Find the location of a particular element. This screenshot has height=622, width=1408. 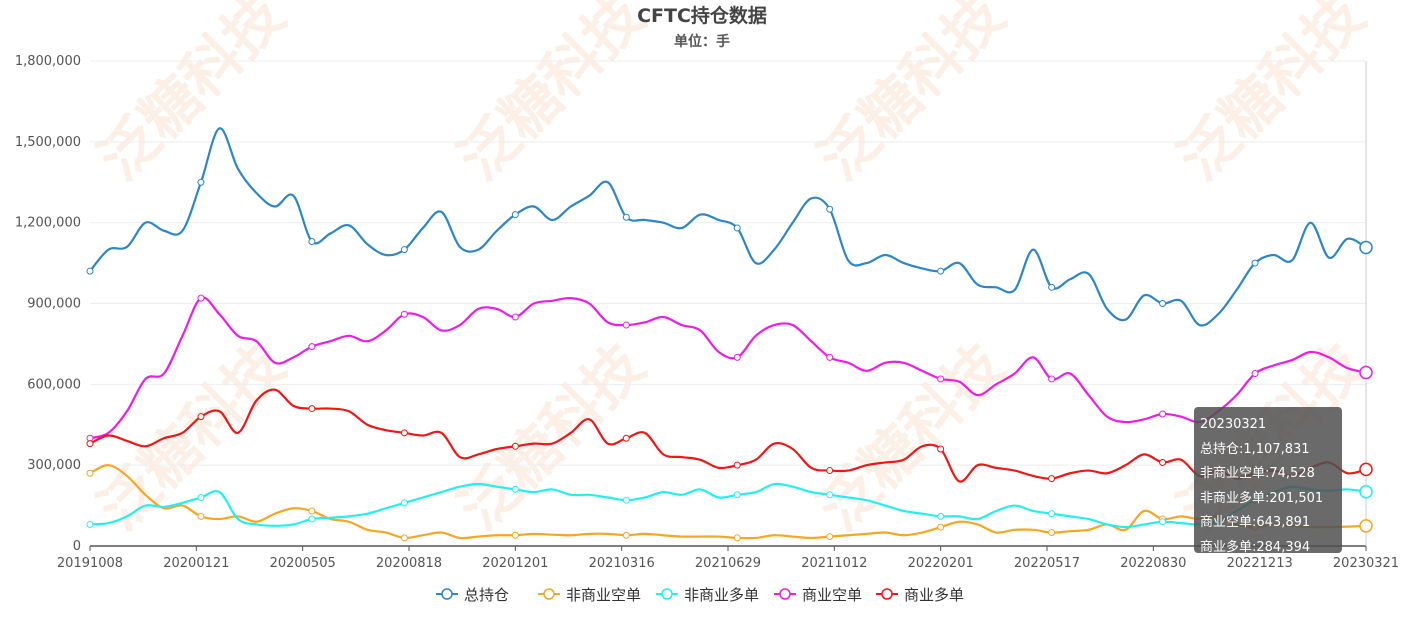

legend-item: 总持仓 is located at coordinates (472, 595).